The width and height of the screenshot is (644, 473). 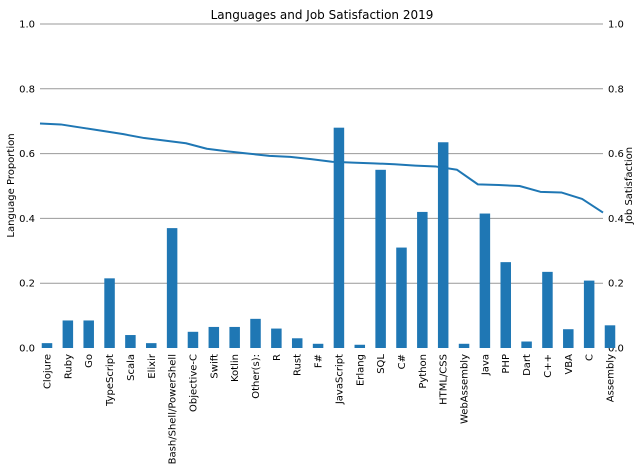 What do you see at coordinates (616, 154) in the screenshot?
I see `right-y-tick-label: 0.6` at bounding box center [616, 154].